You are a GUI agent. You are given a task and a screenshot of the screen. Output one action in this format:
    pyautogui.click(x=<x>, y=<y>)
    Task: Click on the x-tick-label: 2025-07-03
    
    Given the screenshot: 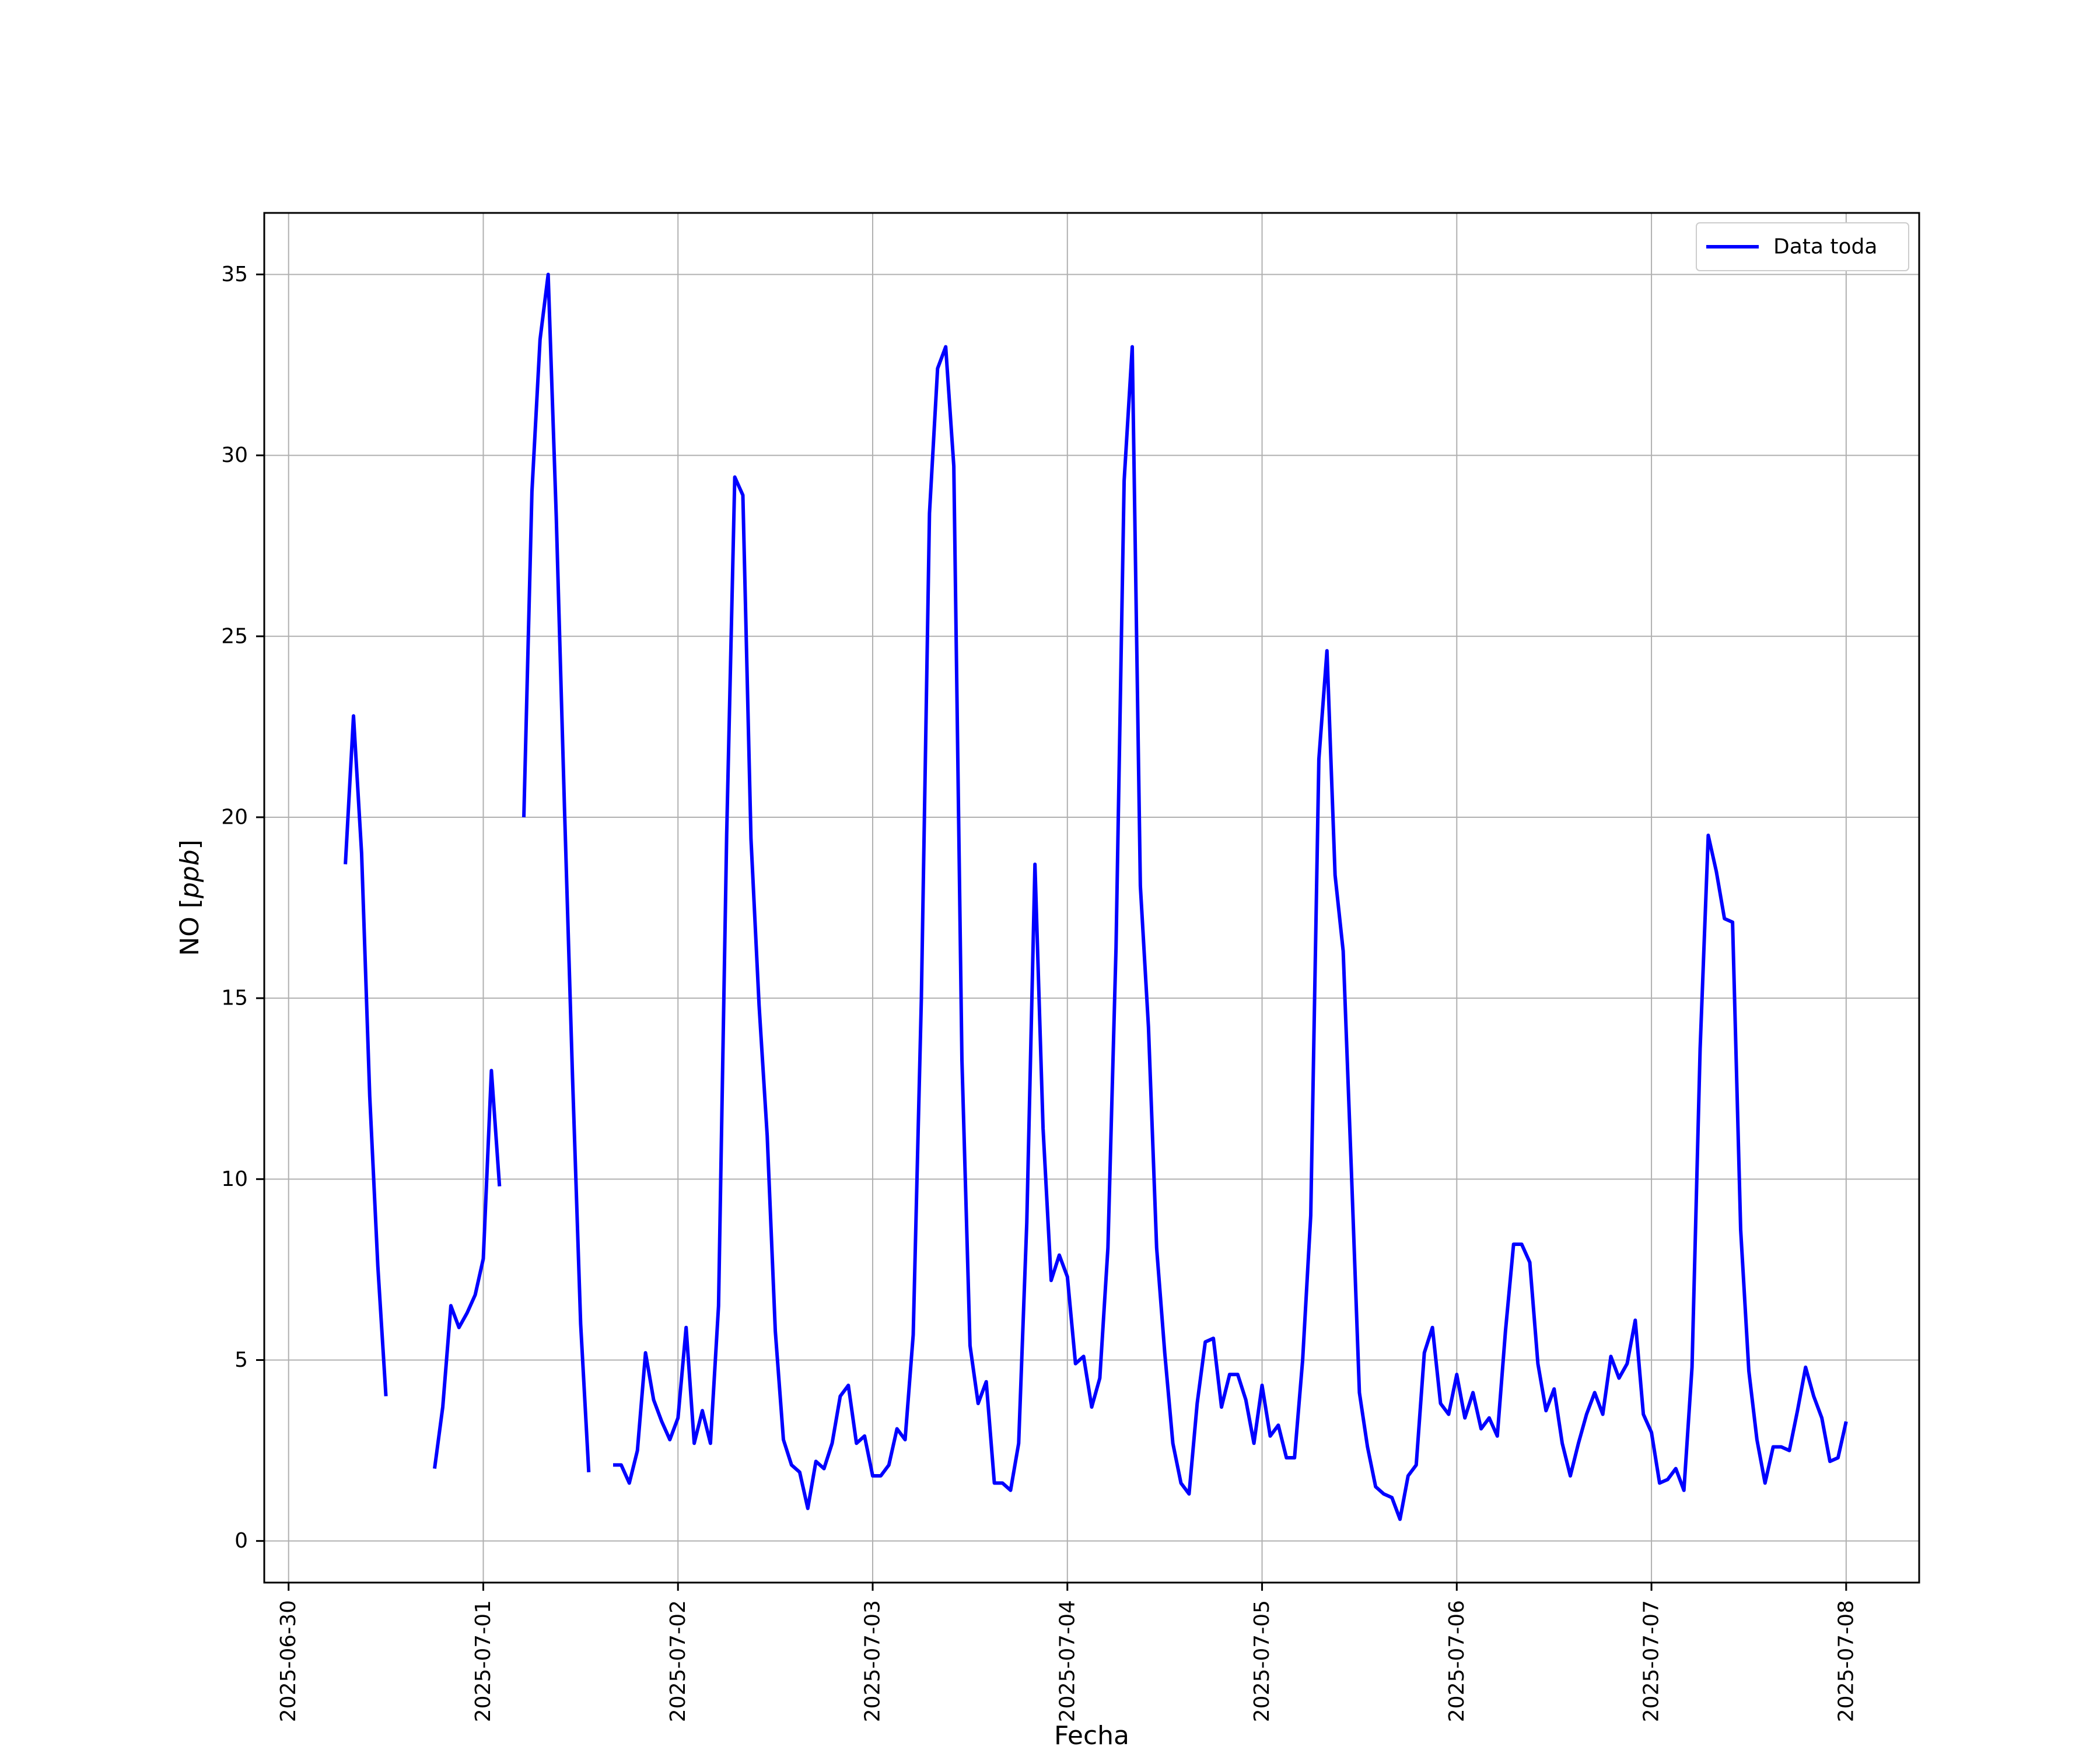 What is the action you would take?
    pyautogui.click(x=873, y=1661)
    